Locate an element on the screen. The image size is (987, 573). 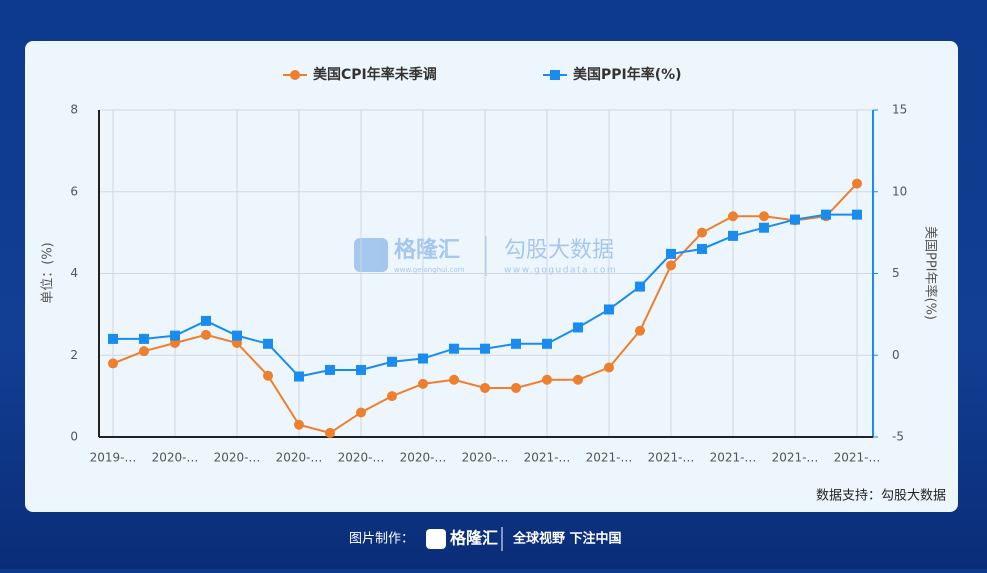
watermark-logo is located at coordinates (371, 255).